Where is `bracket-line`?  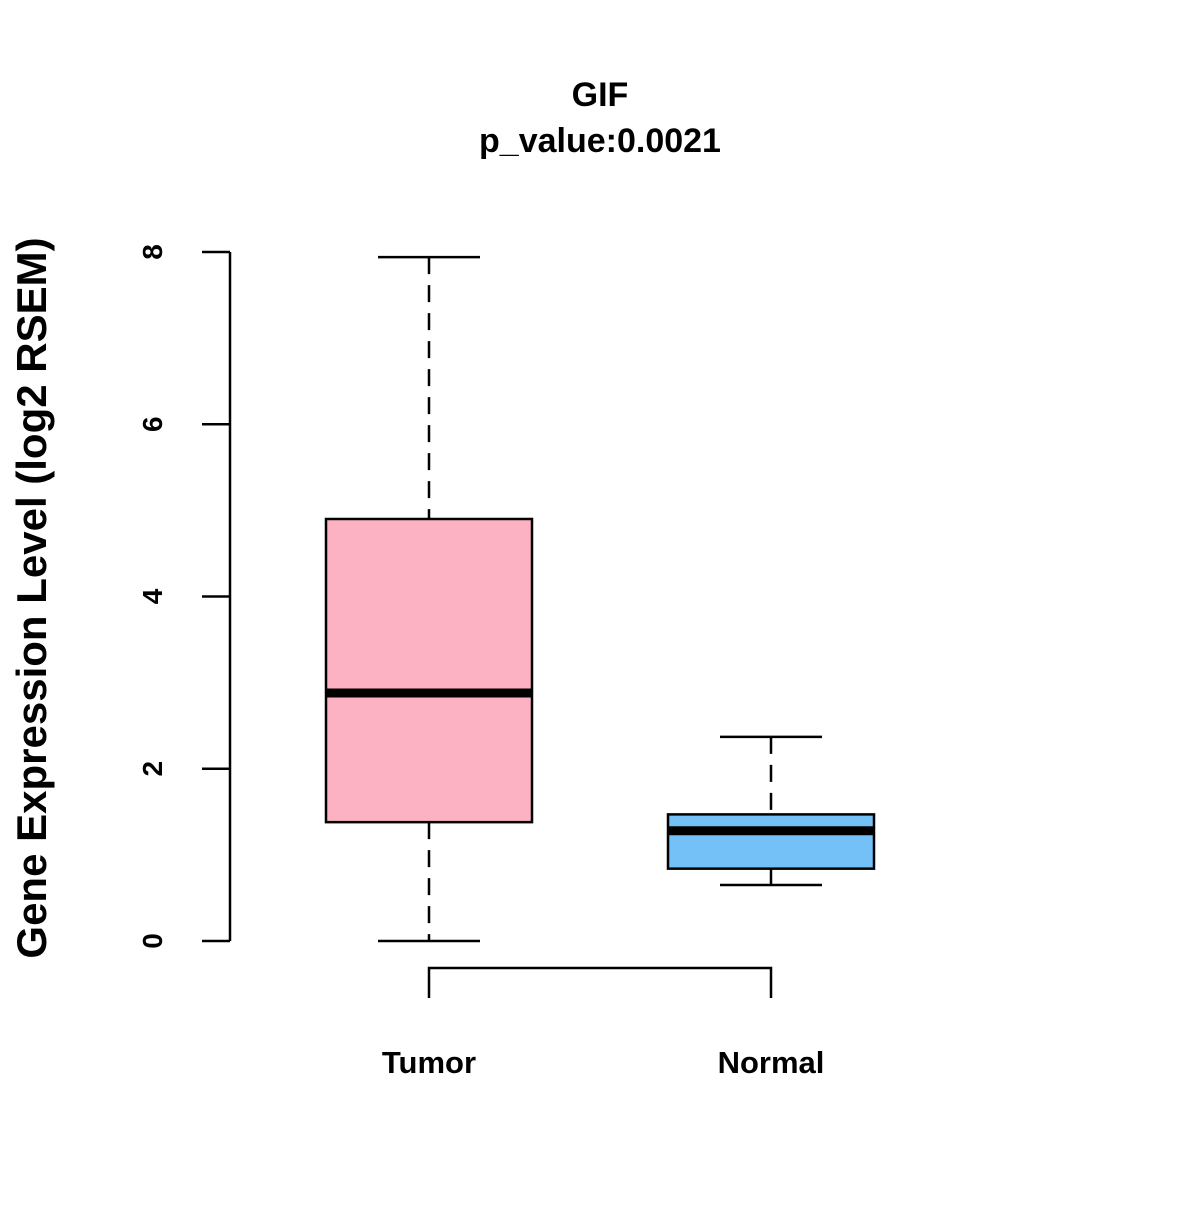 bracket-line is located at coordinates (600, 982).